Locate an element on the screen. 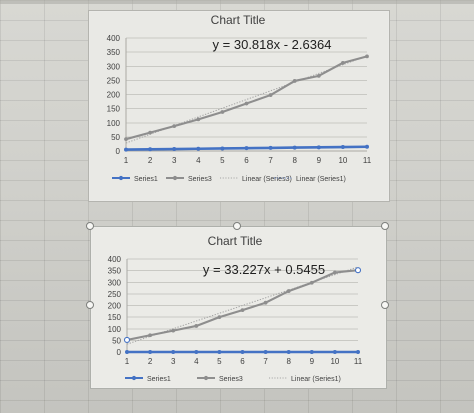 The width and height of the screenshot is (474, 413). chart-1-y-tick-5: 250 is located at coordinates (114, 80).